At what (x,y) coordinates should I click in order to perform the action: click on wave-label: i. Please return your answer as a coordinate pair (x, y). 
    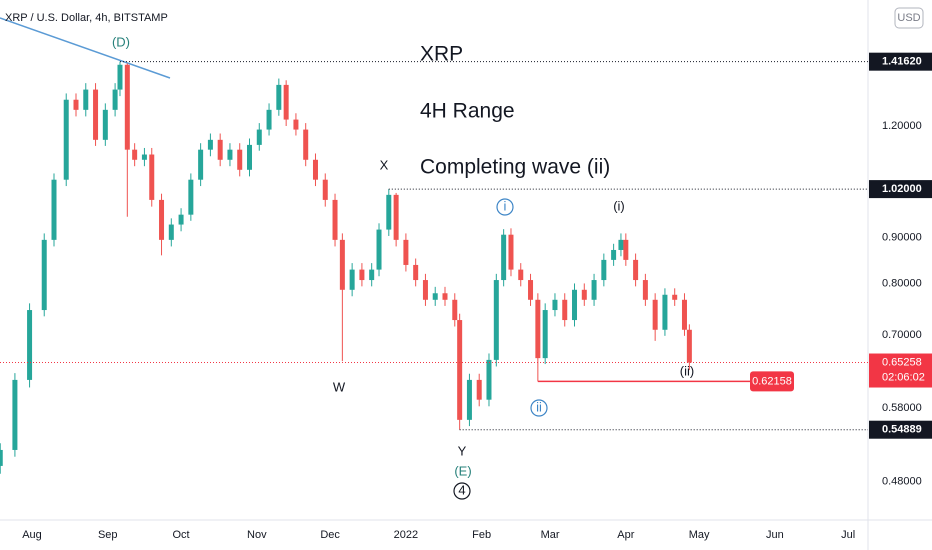
    Looking at the image, I should click on (505, 205).